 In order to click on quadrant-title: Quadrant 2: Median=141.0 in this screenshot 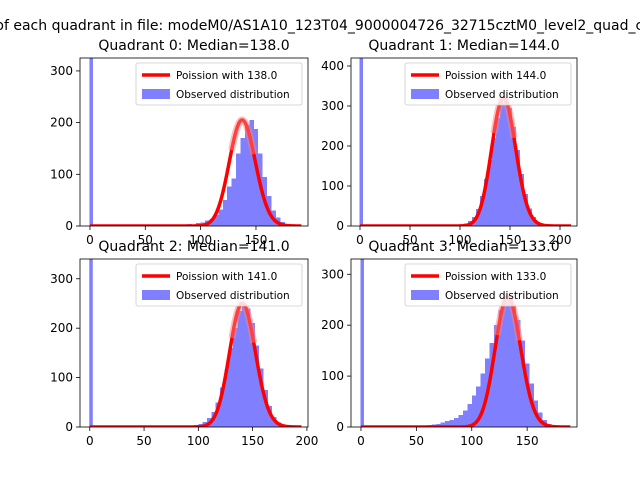, I will do `click(193, 247)`.